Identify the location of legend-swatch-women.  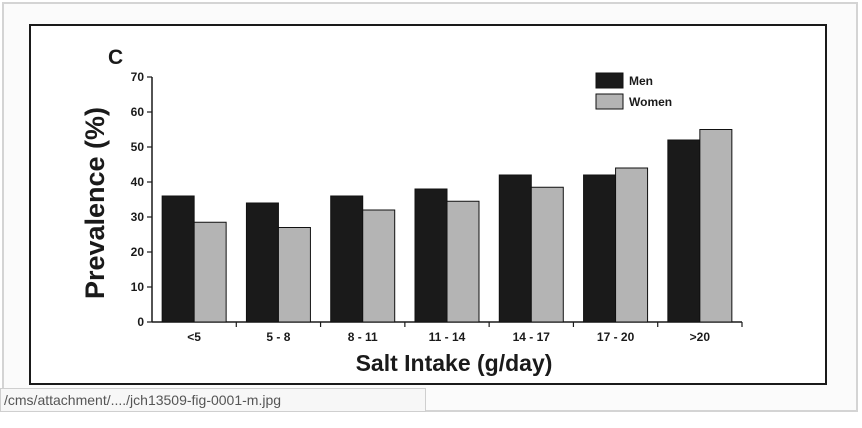
(609, 101).